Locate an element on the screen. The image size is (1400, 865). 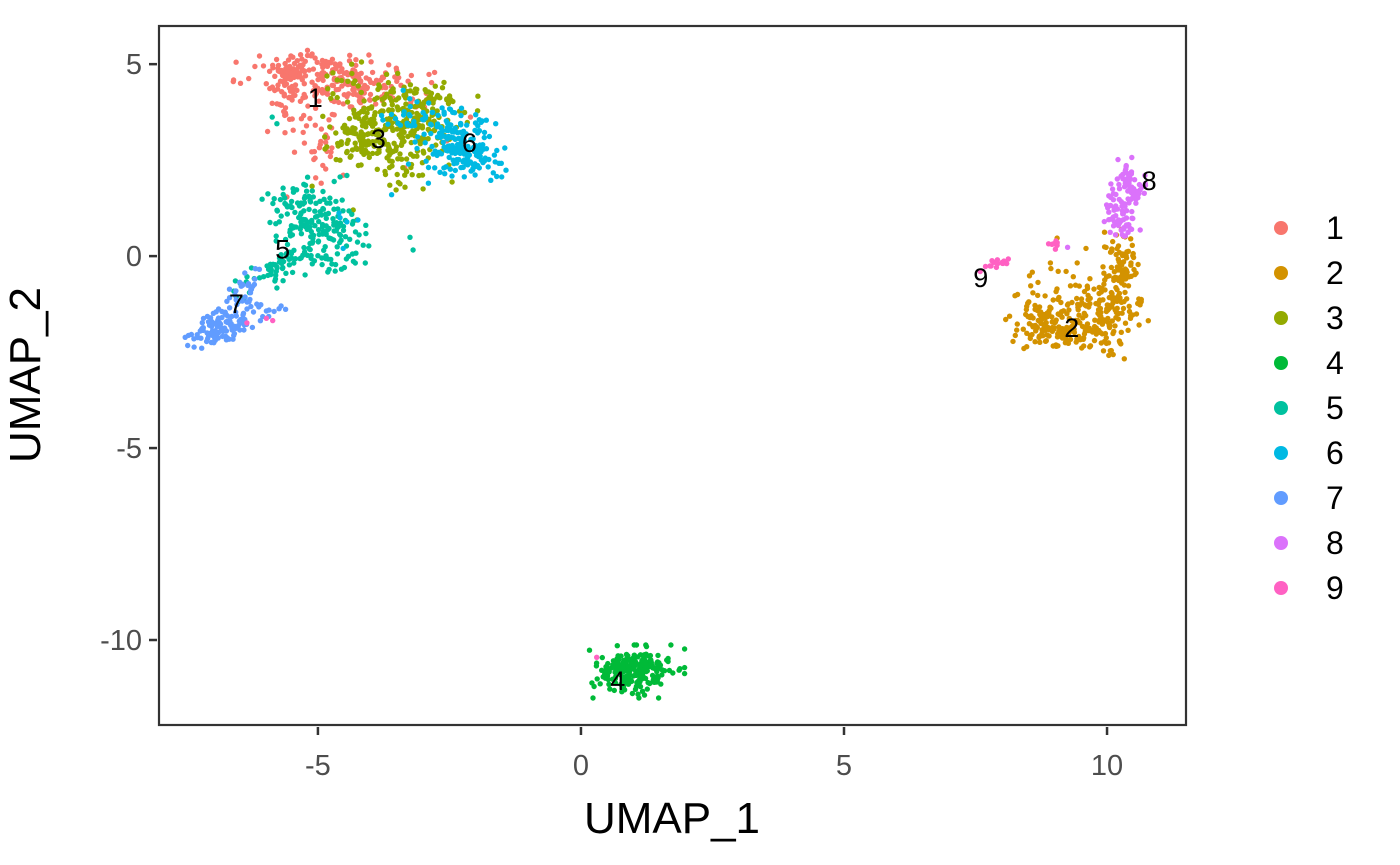
y-axis-tick-label-5: 5 is located at coordinates (134, 65).